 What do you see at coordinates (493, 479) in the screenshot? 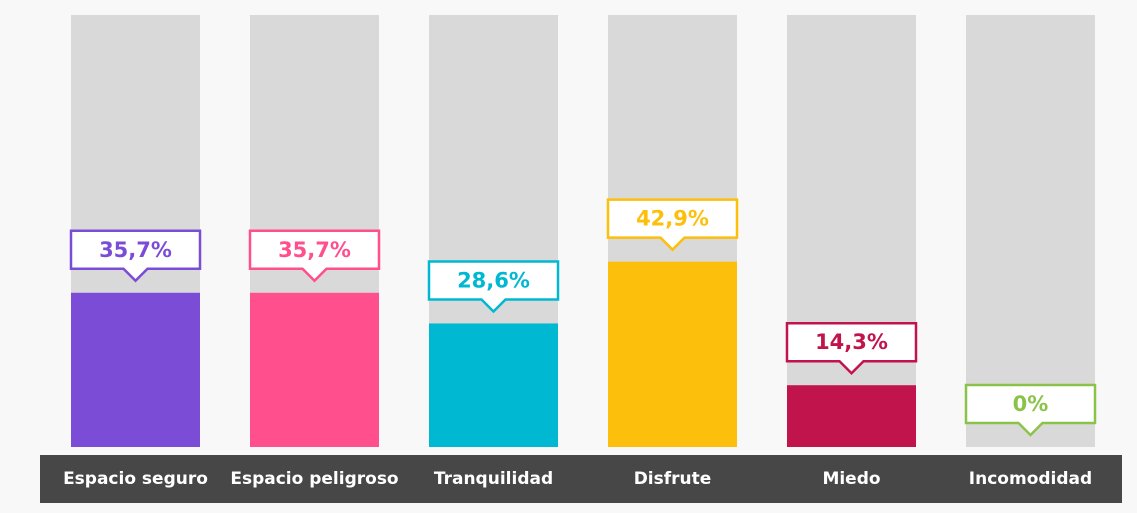
I see `x-tick-label: Tranquilidad` at bounding box center [493, 479].